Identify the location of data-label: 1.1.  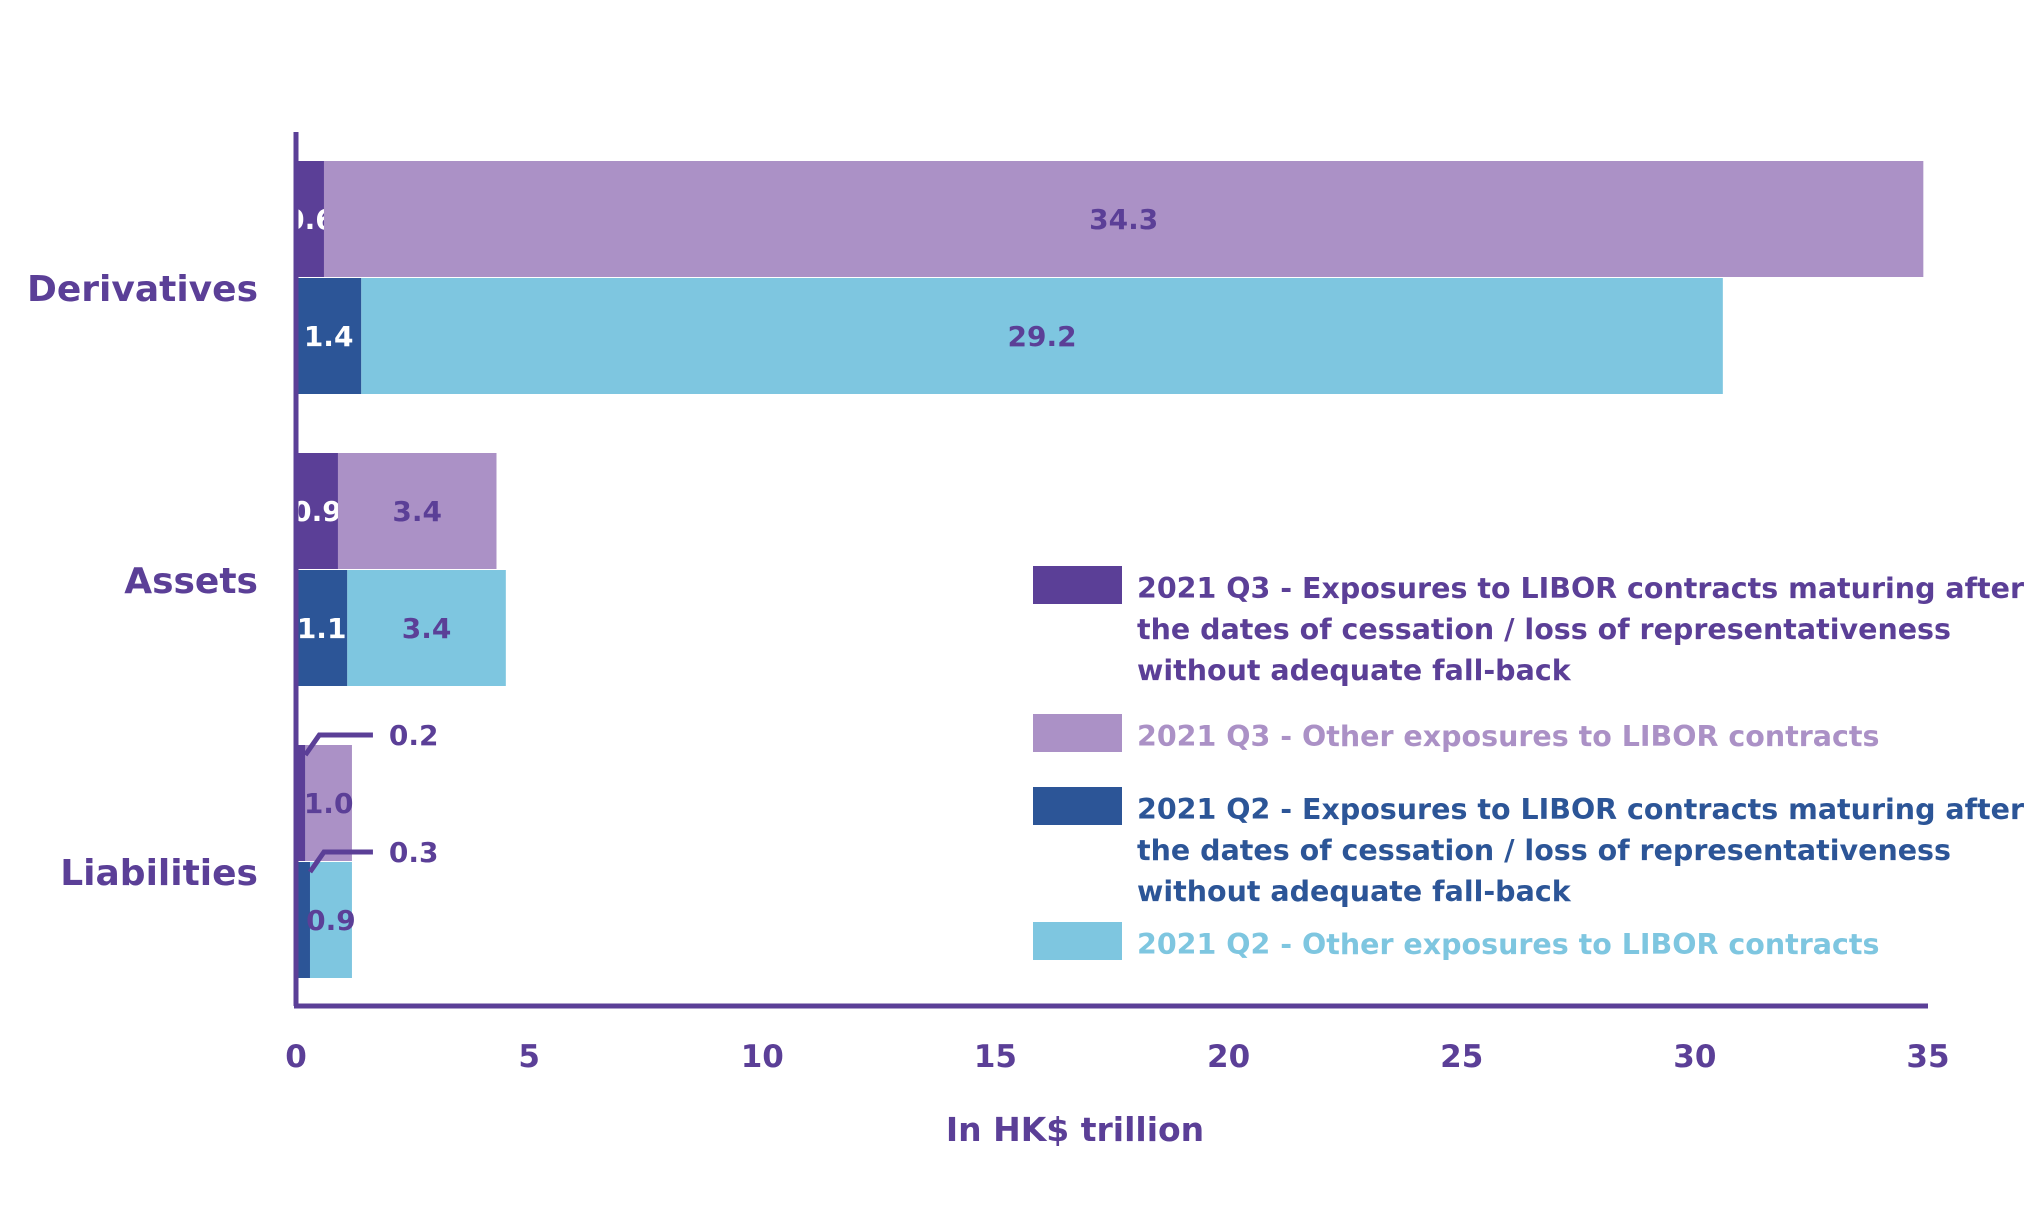
(322, 628).